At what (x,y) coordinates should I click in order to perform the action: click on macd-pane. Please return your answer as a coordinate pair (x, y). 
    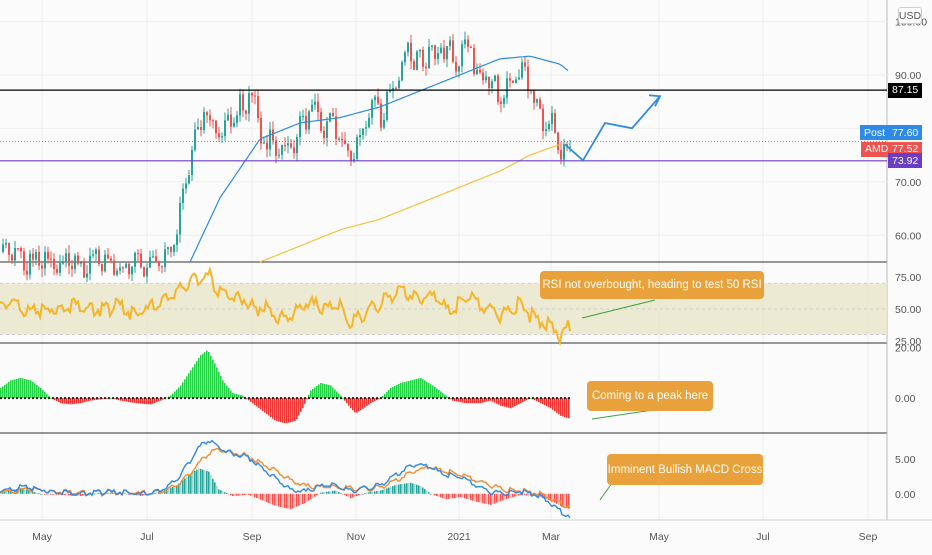
    Looking at the image, I should click on (306, 479).